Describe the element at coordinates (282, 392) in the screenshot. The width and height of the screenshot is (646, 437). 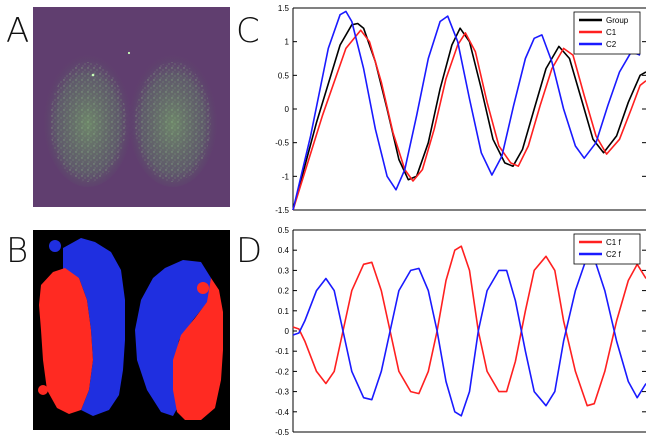
I see `y-tick-label: -0.3` at that location.